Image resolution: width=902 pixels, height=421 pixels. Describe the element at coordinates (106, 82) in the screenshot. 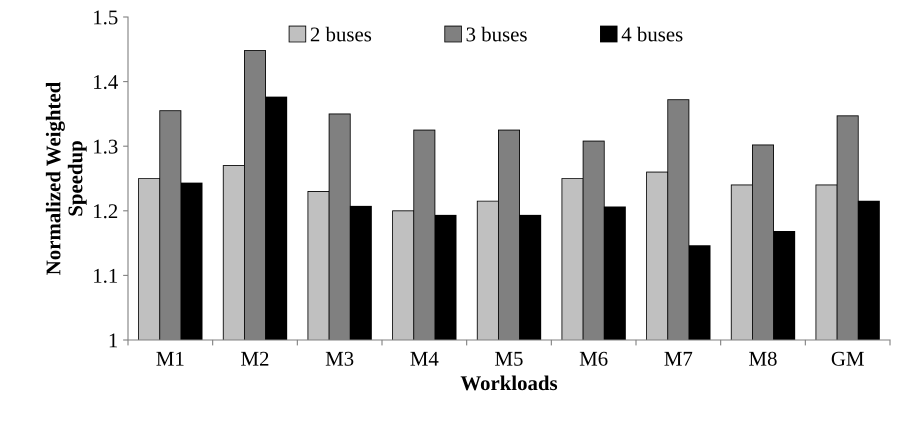

I see `y-tick-label: 1.4` at that location.